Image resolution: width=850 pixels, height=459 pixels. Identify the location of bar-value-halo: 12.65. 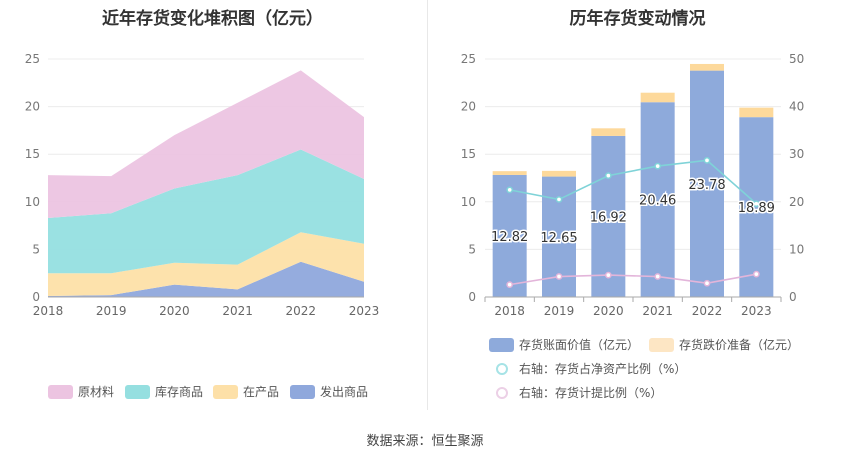
(558, 238).